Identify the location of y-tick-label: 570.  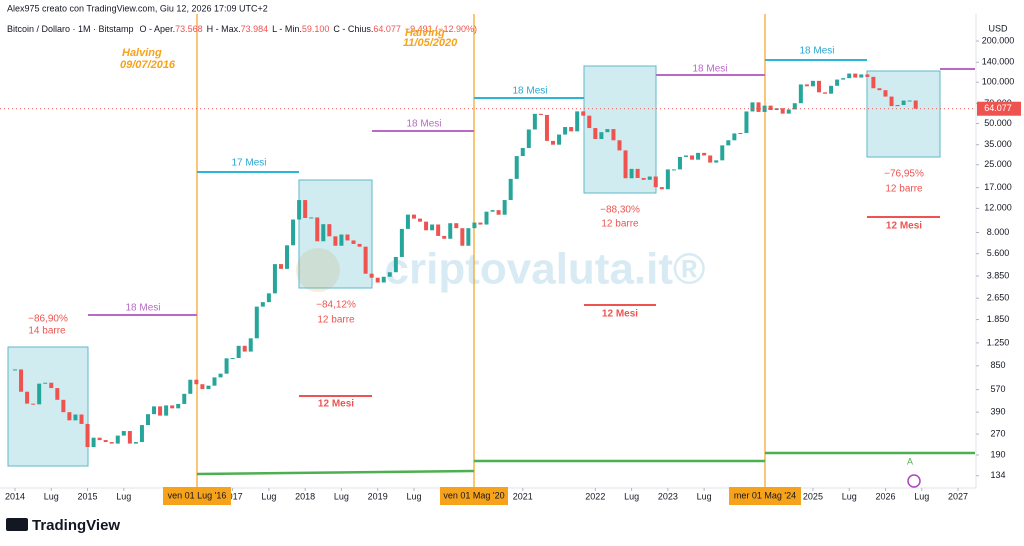
(997, 389).